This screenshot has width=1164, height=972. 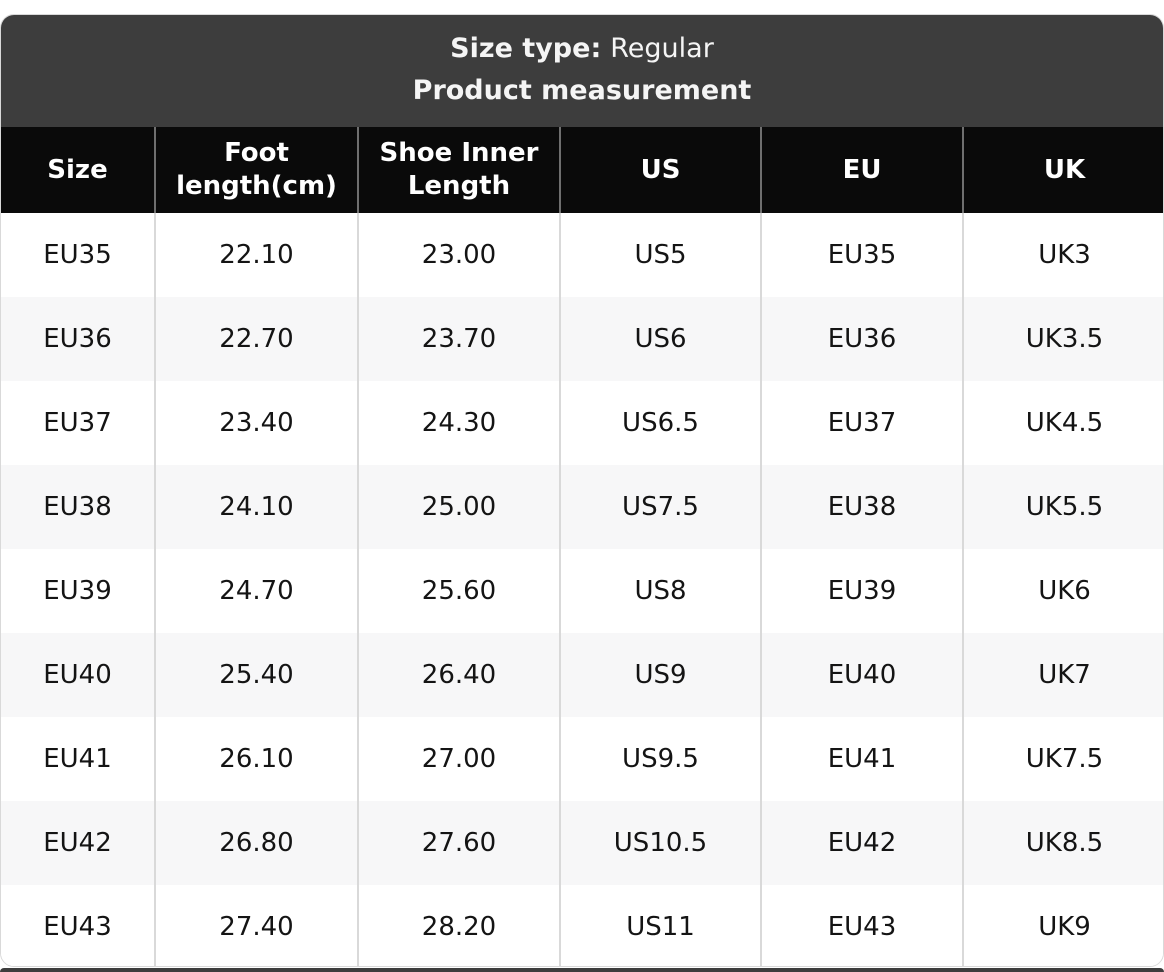 What do you see at coordinates (458, 591) in the screenshot?
I see `table-cell: 25.60` at bounding box center [458, 591].